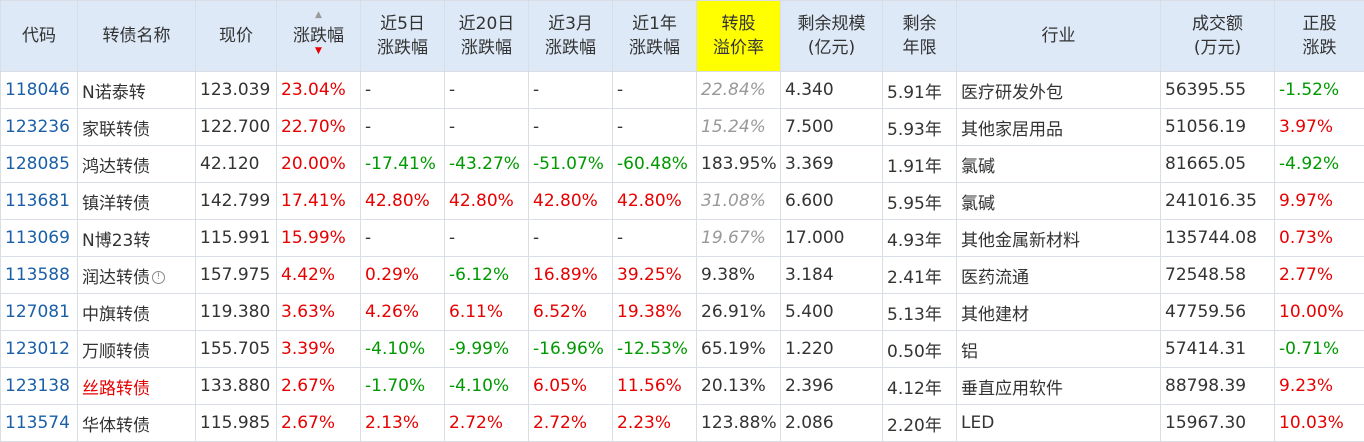 The width and height of the screenshot is (1364, 442). What do you see at coordinates (739, 386) in the screenshot?
I see `cell-premium: 20.13%` at bounding box center [739, 386].